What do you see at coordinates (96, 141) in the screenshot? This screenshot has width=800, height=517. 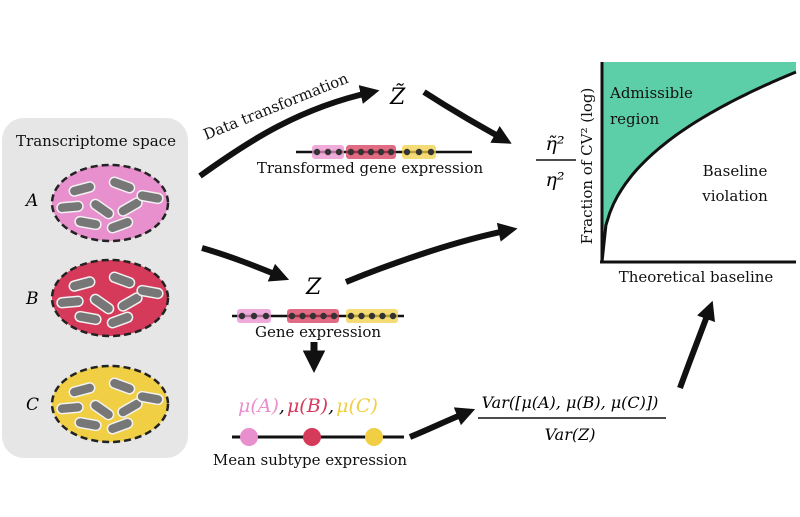 I see `panel-title: Transcriptome space` at bounding box center [96, 141].